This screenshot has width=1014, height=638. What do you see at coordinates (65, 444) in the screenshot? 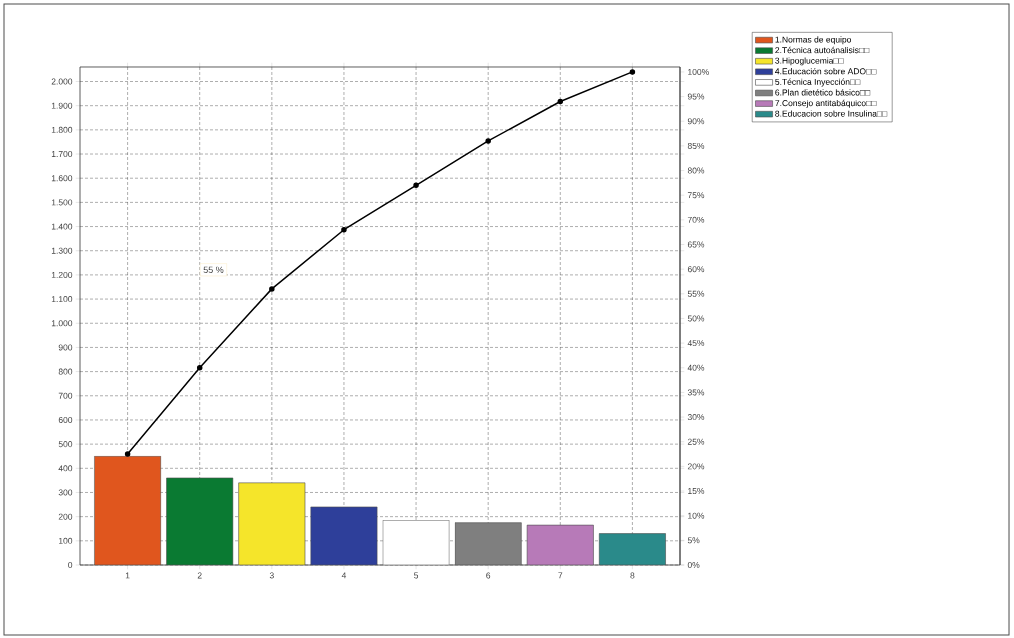
I see `y-tick-label: 500` at bounding box center [65, 444].